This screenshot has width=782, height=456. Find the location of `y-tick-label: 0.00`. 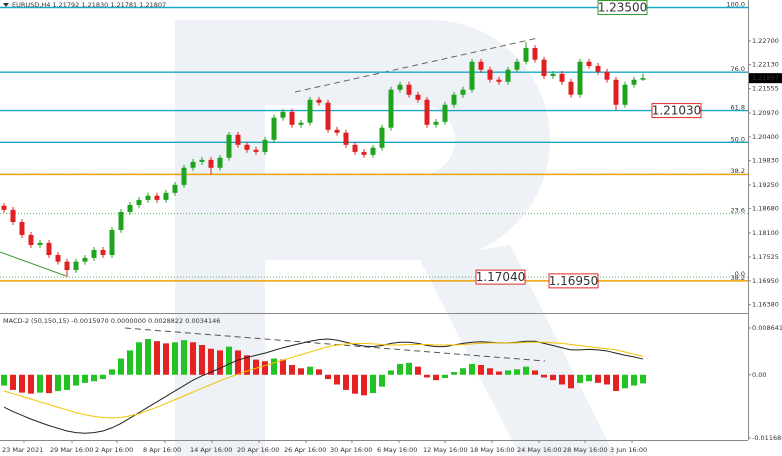

y-tick-label: 0.00 is located at coordinates (759, 375).